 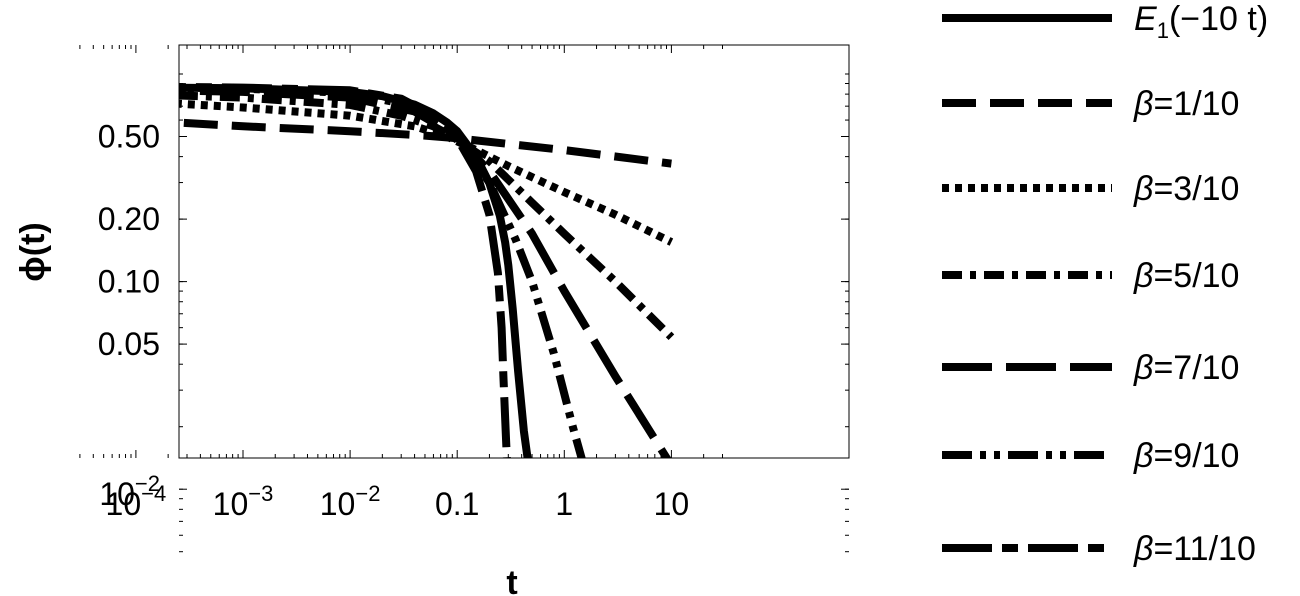 I want to click on legend-label-b05: β=5/10, so click(x=1186, y=276).